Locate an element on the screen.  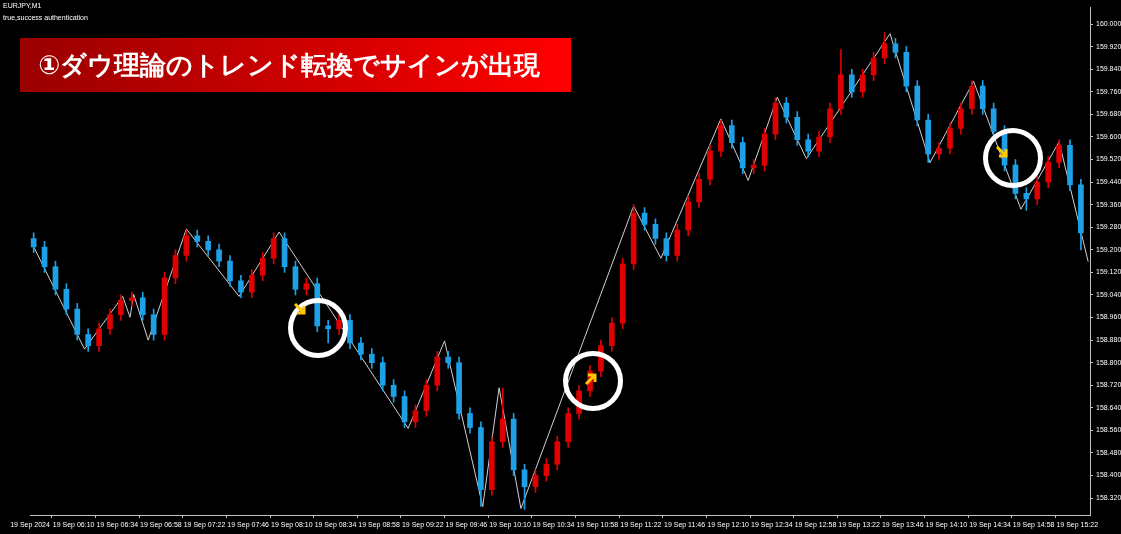
text: ①ダウ理論のトレンド転換でサインが出現 is located at coordinates (289, 65).